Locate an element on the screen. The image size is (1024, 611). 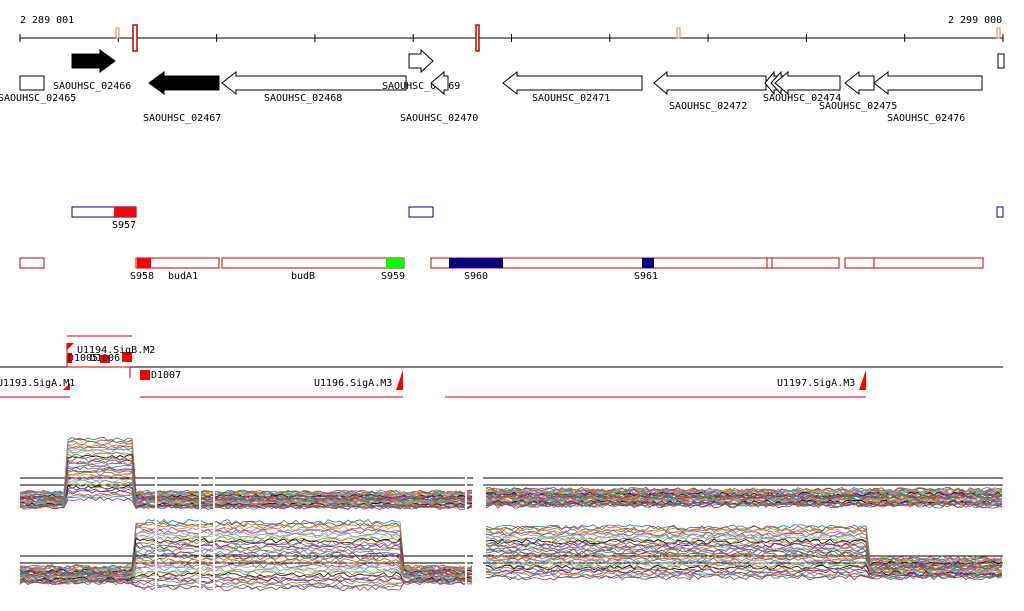
segment-s958 is located at coordinates (144, 263).